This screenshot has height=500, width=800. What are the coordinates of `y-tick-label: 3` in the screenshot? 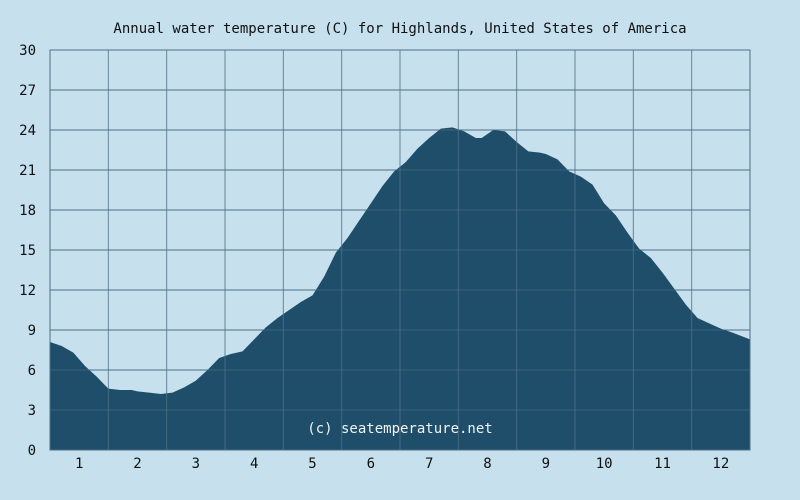 It's located at (32, 411).